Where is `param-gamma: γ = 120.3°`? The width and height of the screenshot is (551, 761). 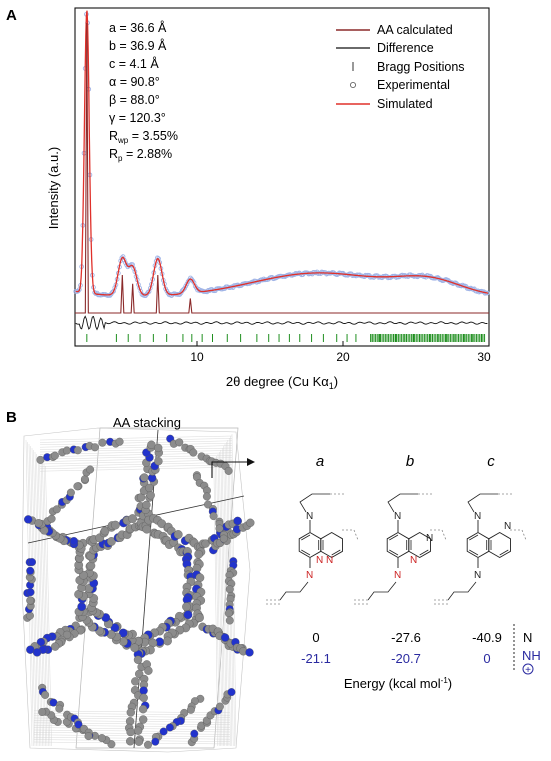
param-gamma: γ = 120.3° is located at coordinates (137, 118).